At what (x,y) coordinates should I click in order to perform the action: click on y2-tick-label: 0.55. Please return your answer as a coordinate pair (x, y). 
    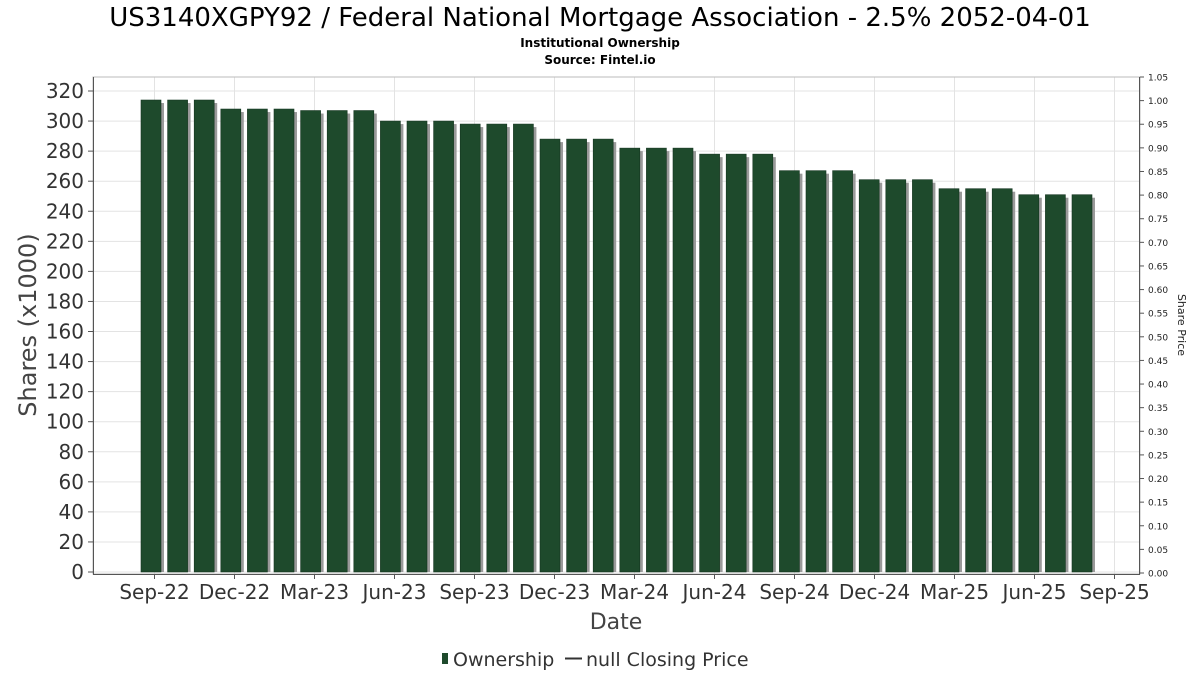
    Looking at the image, I should click on (1158, 315).